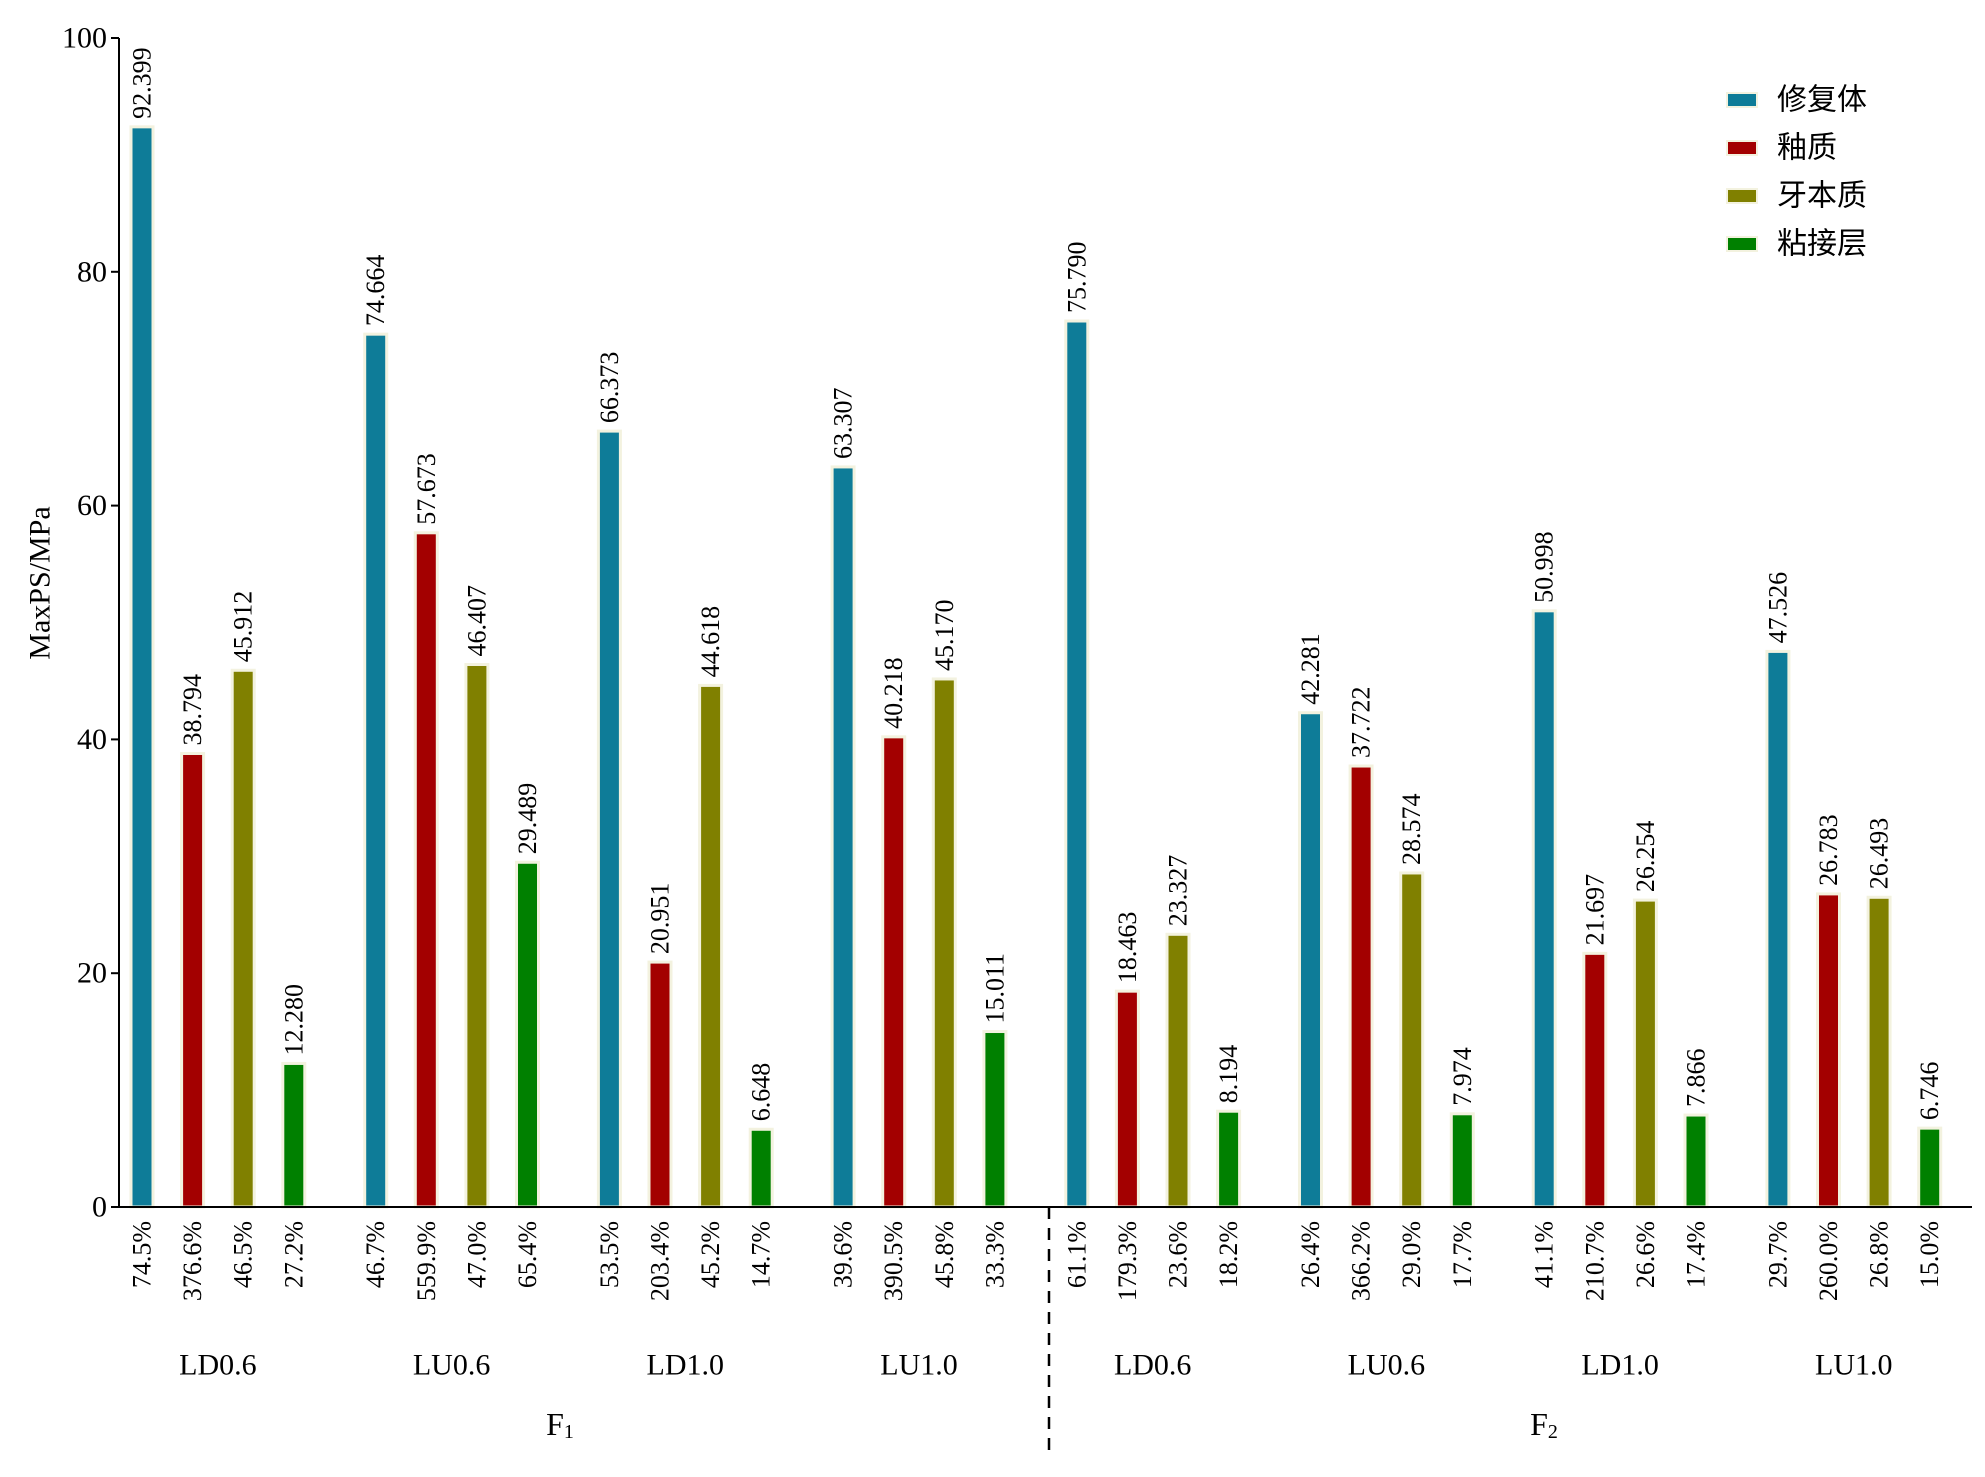  What do you see at coordinates (1828, 1261) in the screenshot?
I see `percent-label: 260.0%` at bounding box center [1828, 1261].